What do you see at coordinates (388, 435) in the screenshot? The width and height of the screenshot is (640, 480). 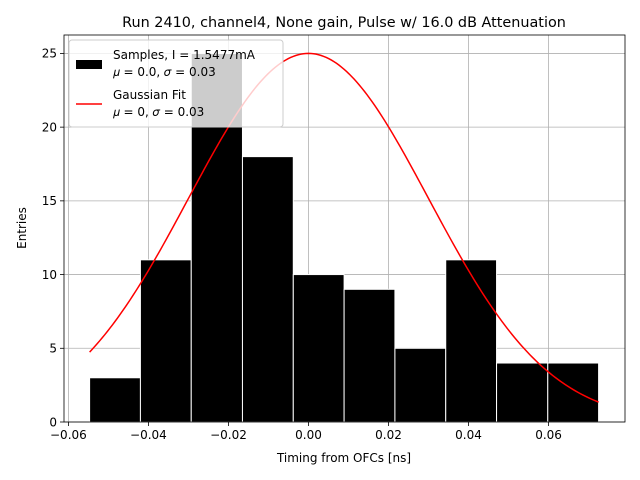 I see `x-tick-label: 0.02` at bounding box center [388, 435].